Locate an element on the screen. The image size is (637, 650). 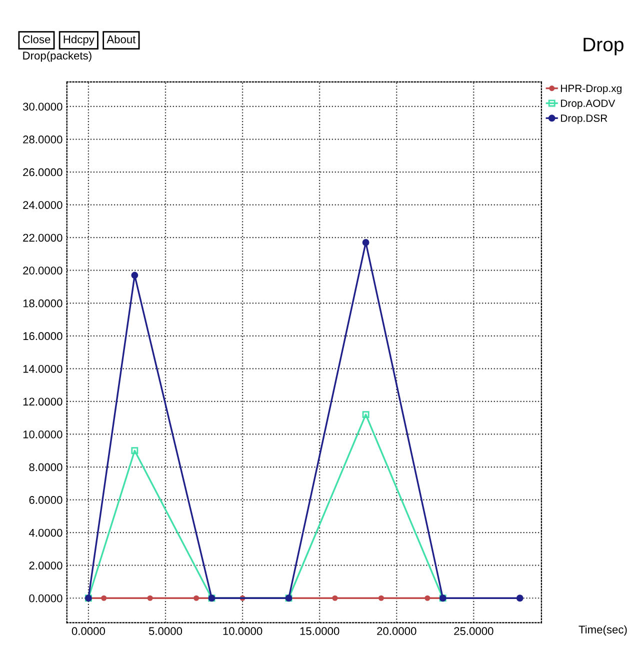
x-tick-label: 5.0000 is located at coordinates (165, 631).